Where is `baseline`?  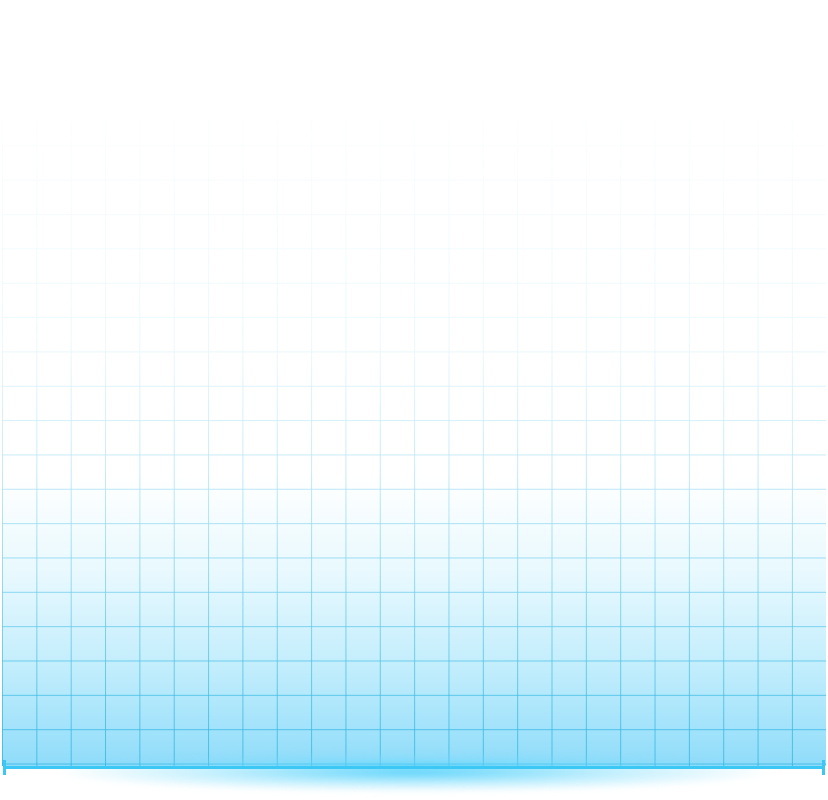
baseline is located at coordinates (414, 767).